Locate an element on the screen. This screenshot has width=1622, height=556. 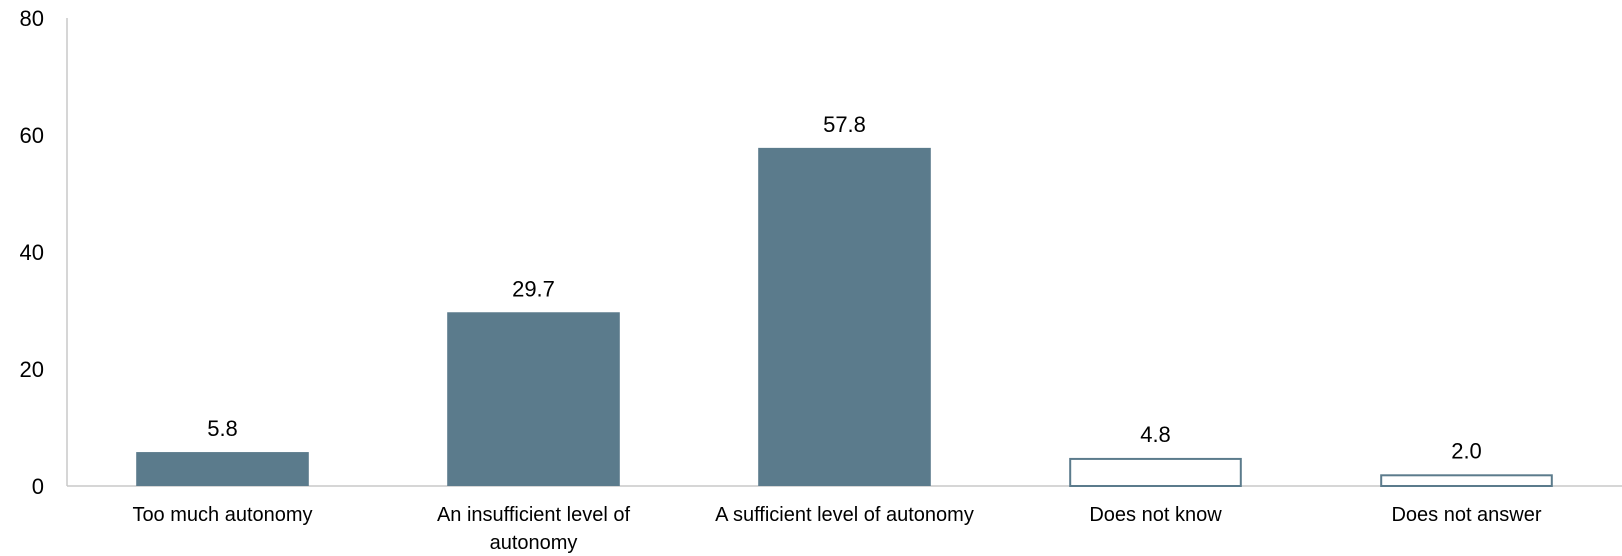
category-label: A sufficient level of autonomy is located at coordinates (844, 515).